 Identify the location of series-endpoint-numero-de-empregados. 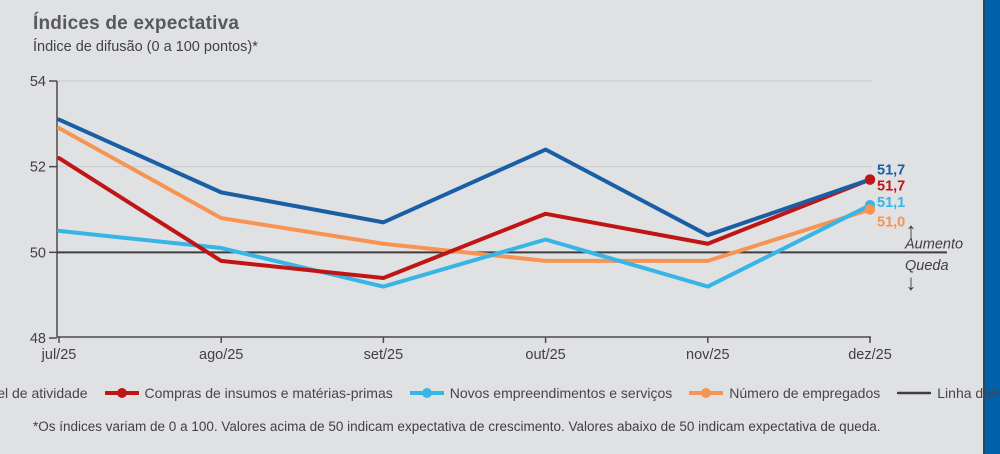
(870, 209).